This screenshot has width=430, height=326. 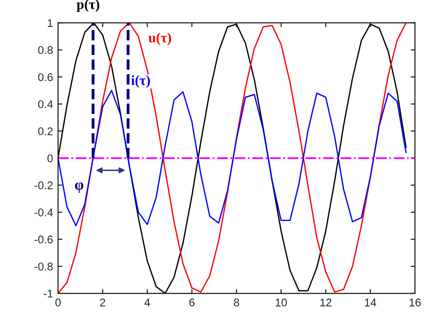 I want to click on y-tick-label: 0.4, so click(x=45, y=104).